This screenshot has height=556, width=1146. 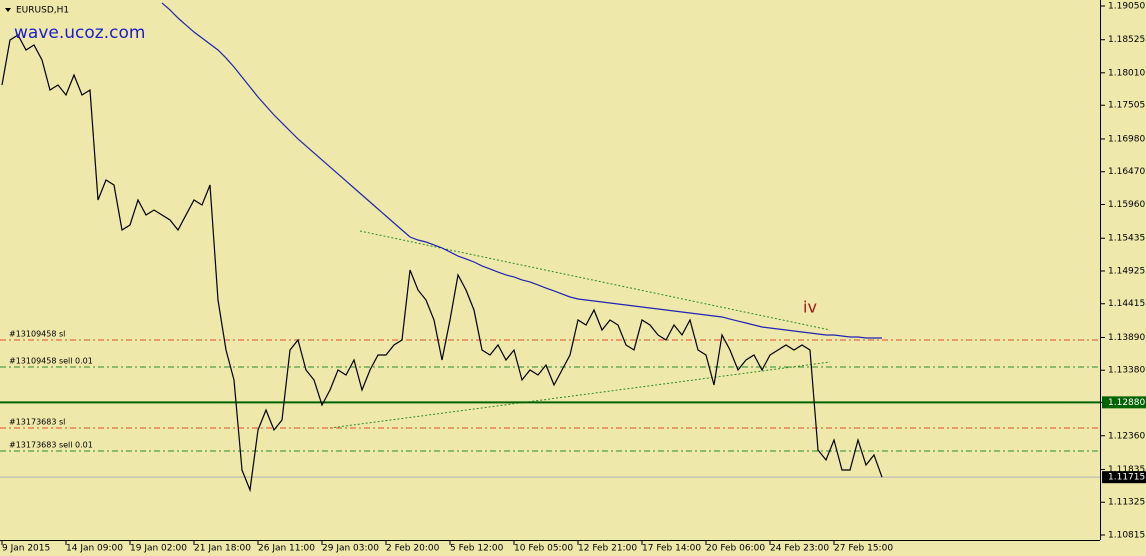 What do you see at coordinates (1126, 436) in the screenshot?
I see `y-tick-label: 1.12360` at bounding box center [1126, 436].